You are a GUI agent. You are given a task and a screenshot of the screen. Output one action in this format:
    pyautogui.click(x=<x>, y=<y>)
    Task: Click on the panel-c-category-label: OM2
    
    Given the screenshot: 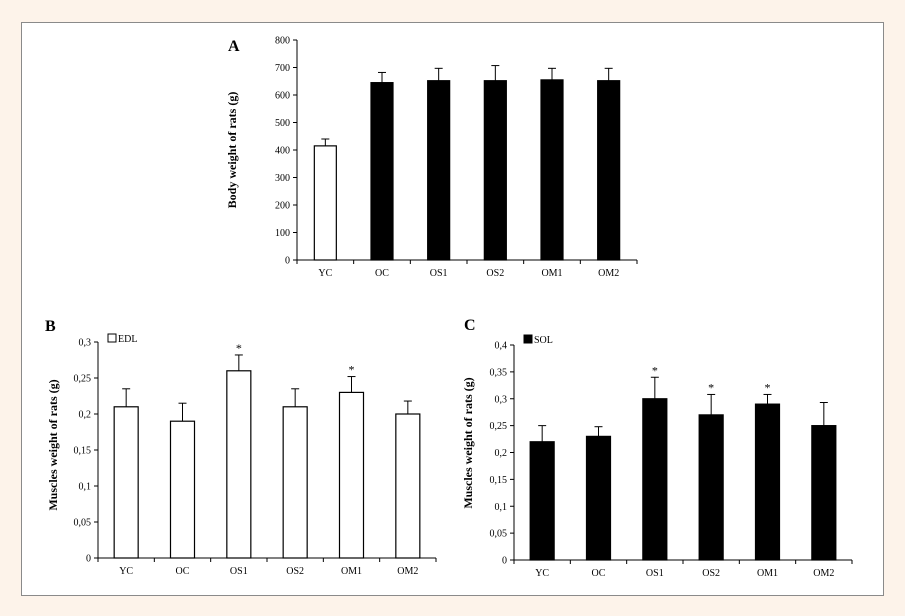 What is the action you would take?
    pyautogui.click(x=823, y=573)
    